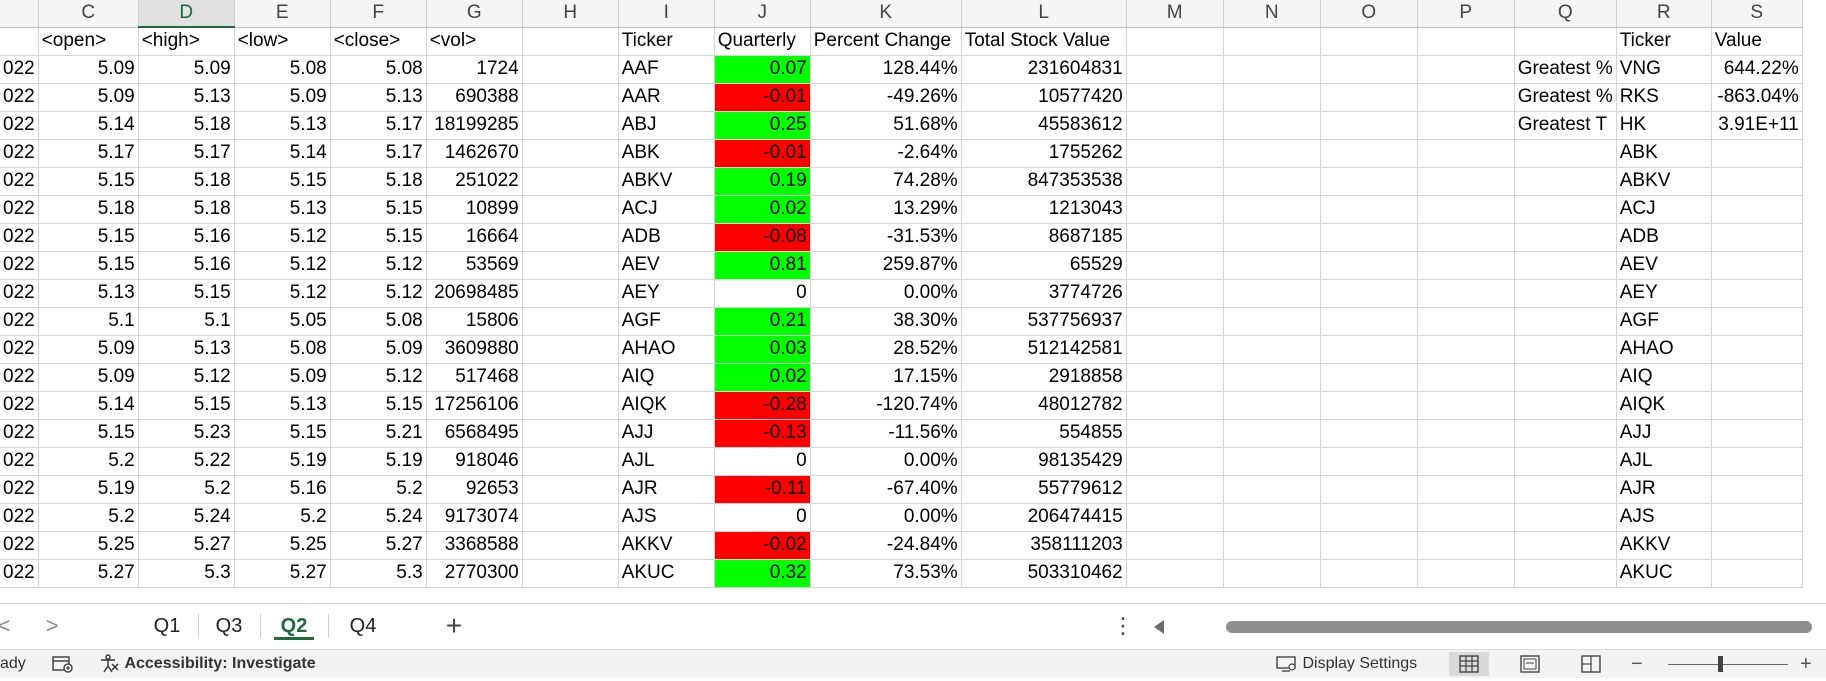  Describe the element at coordinates (666, 405) in the screenshot. I see `cell-ticker: AIQK` at that location.